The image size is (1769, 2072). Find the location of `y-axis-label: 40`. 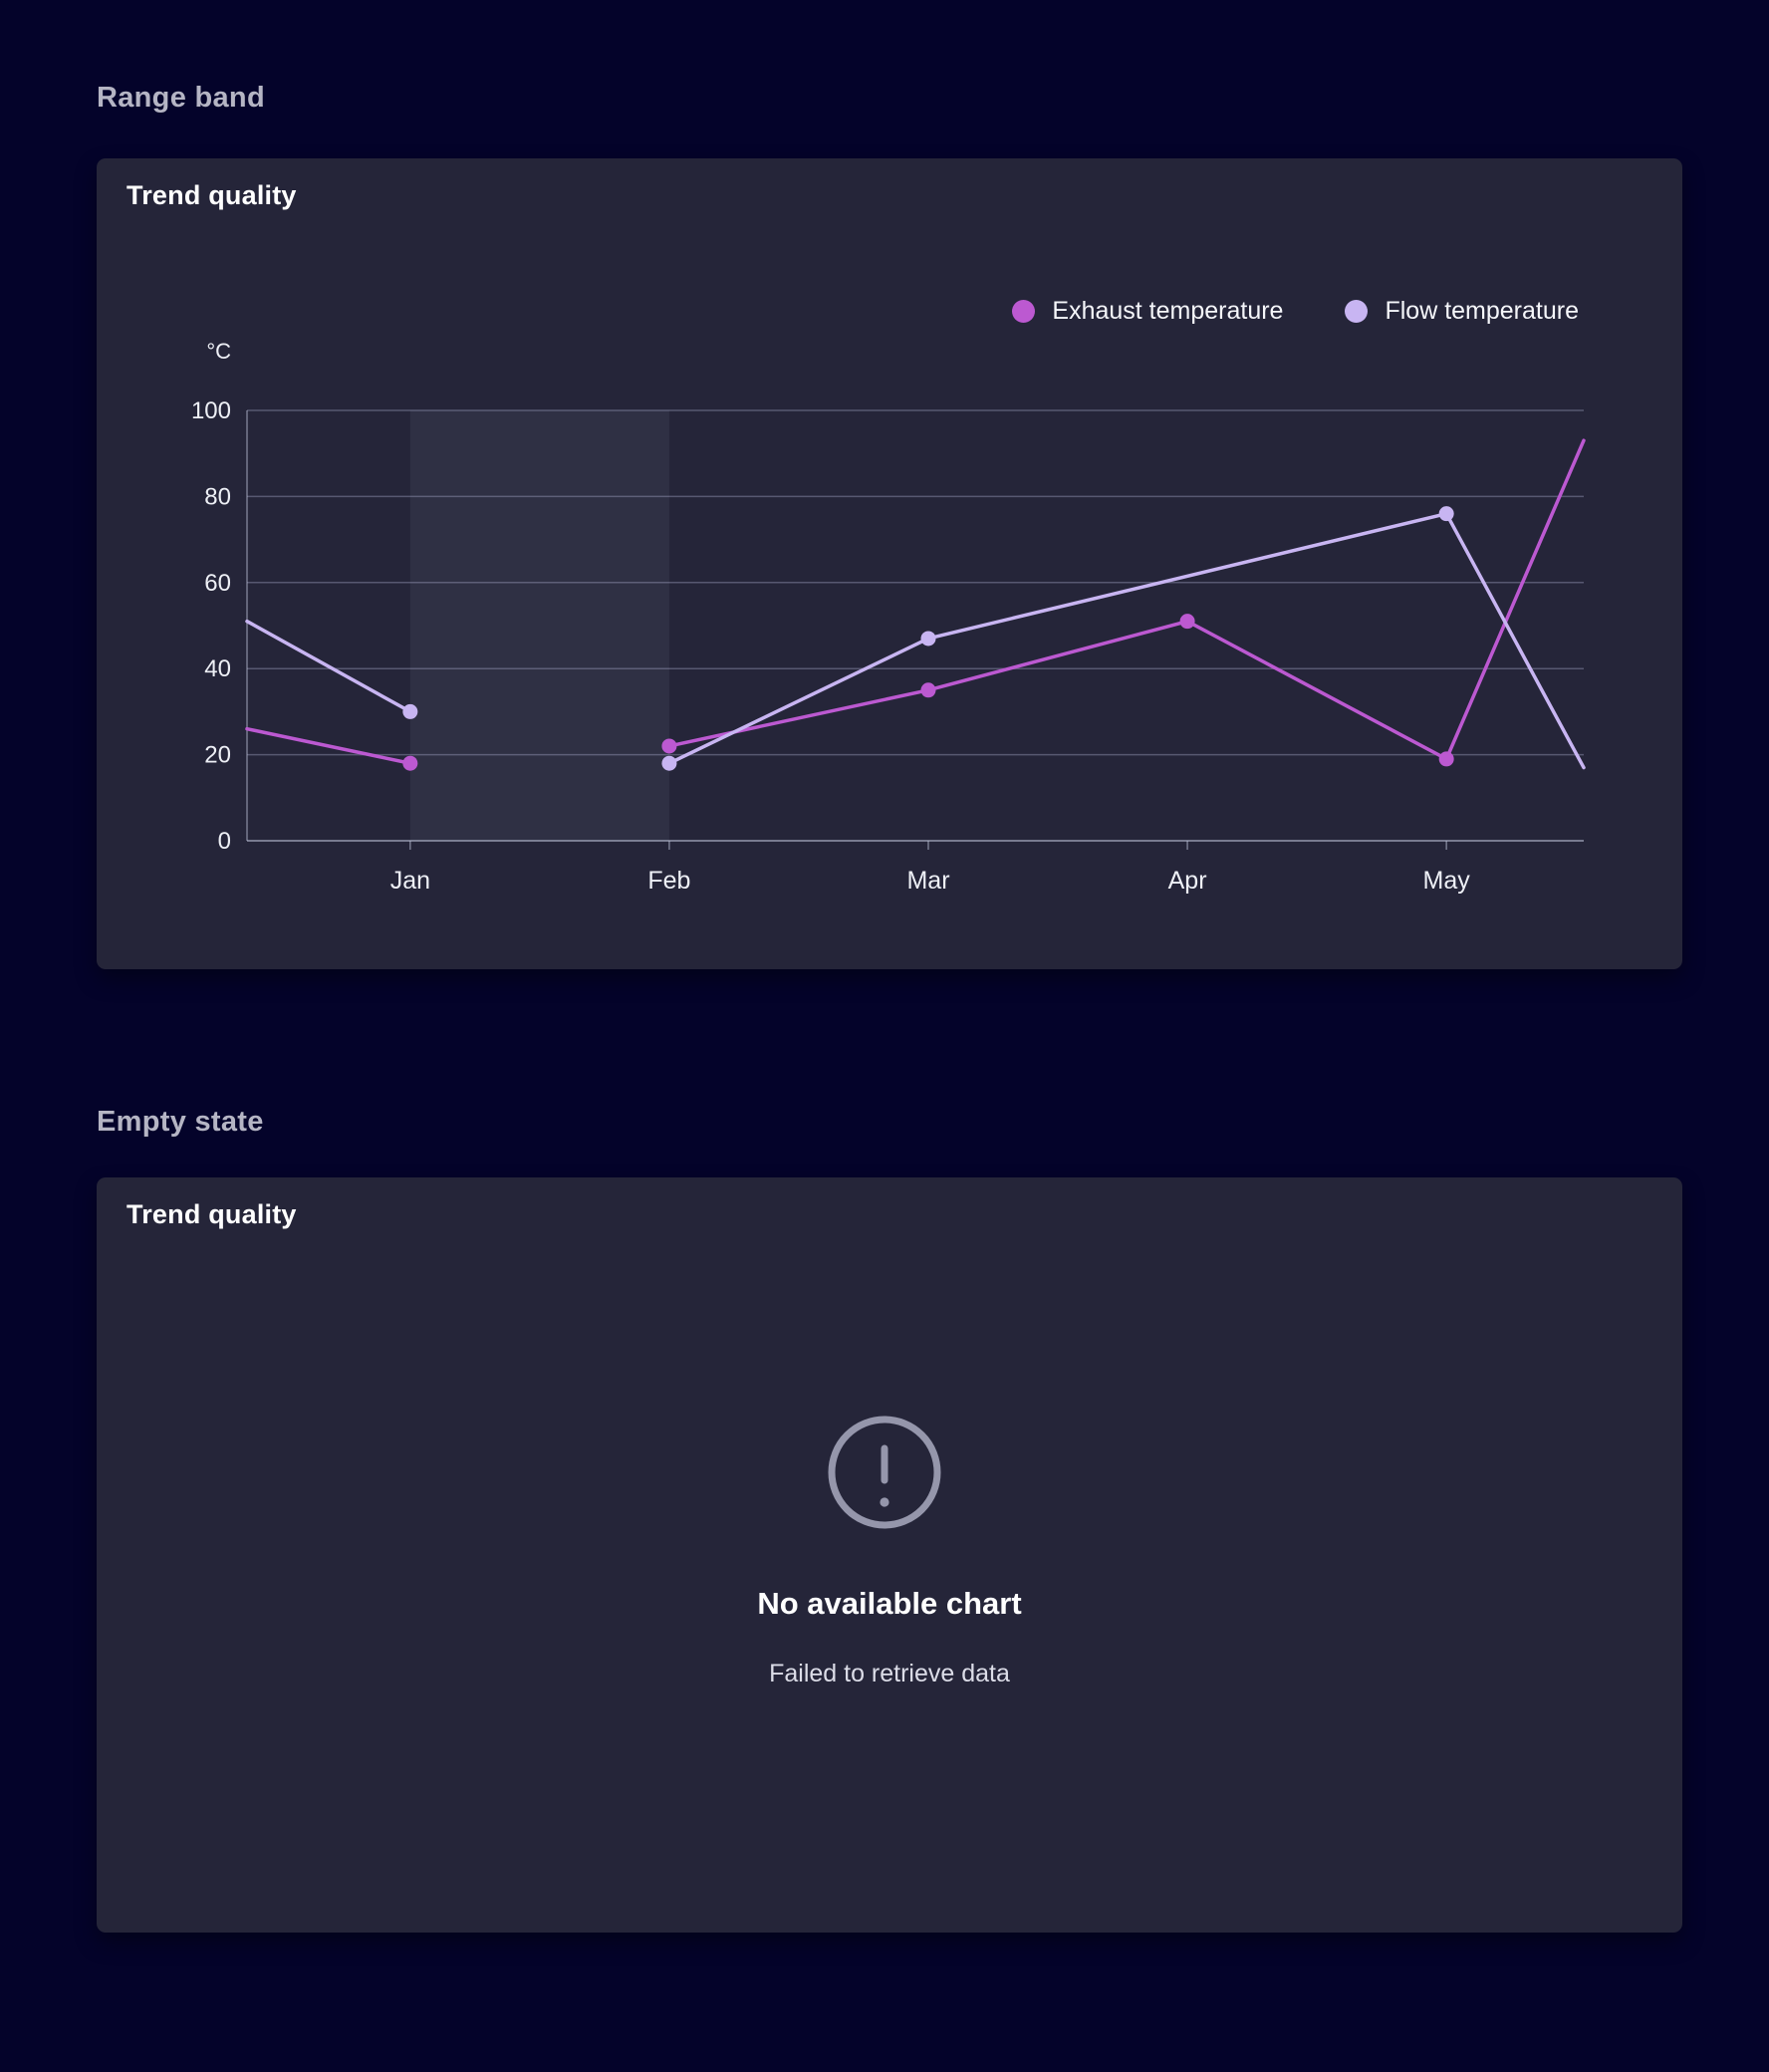

y-axis-label: 40 is located at coordinates (217, 668).